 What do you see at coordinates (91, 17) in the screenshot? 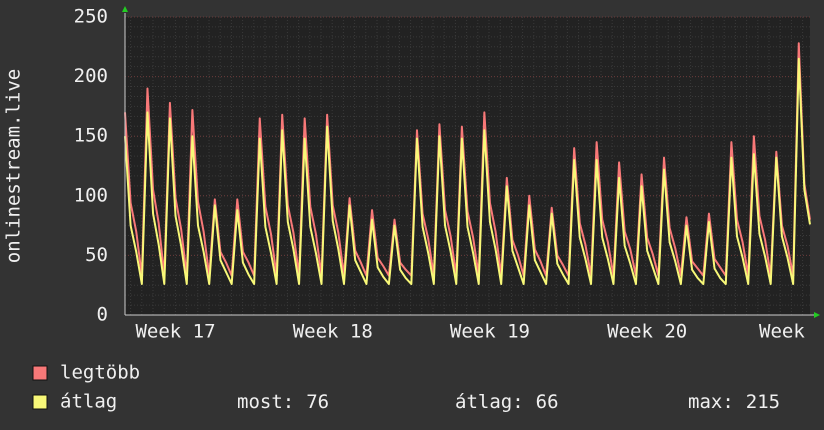
I see `y-tick-label: 250` at bounding box center [91, 17].